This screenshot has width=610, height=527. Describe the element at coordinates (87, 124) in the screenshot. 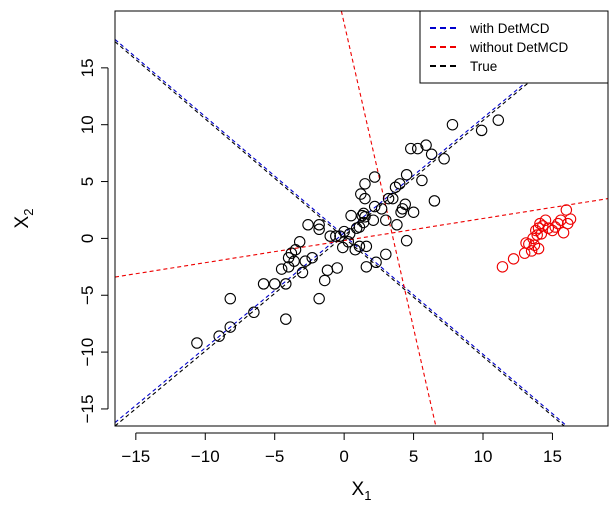

I see `y-tick-label: 10` at that location.